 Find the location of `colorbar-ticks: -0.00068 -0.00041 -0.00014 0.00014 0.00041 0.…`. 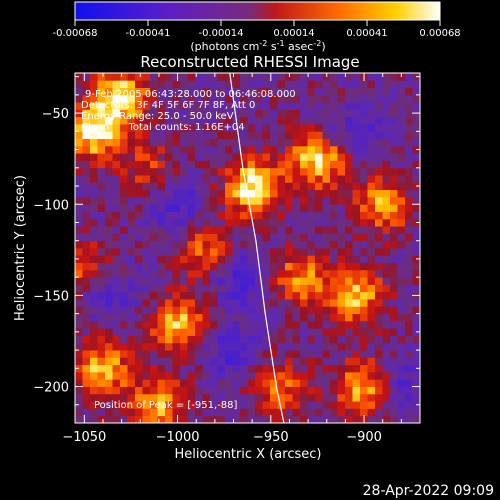

colorbar-ticks: -0.00068 -0.00041 -0.00014 0.00014 0.00041 0.… is located at coordinates (257, 29).